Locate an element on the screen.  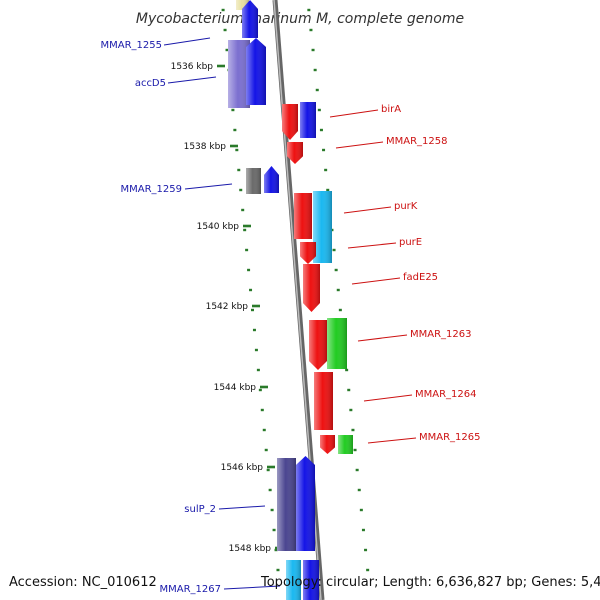
gene-label: purE is located at coordinates (410, 242).